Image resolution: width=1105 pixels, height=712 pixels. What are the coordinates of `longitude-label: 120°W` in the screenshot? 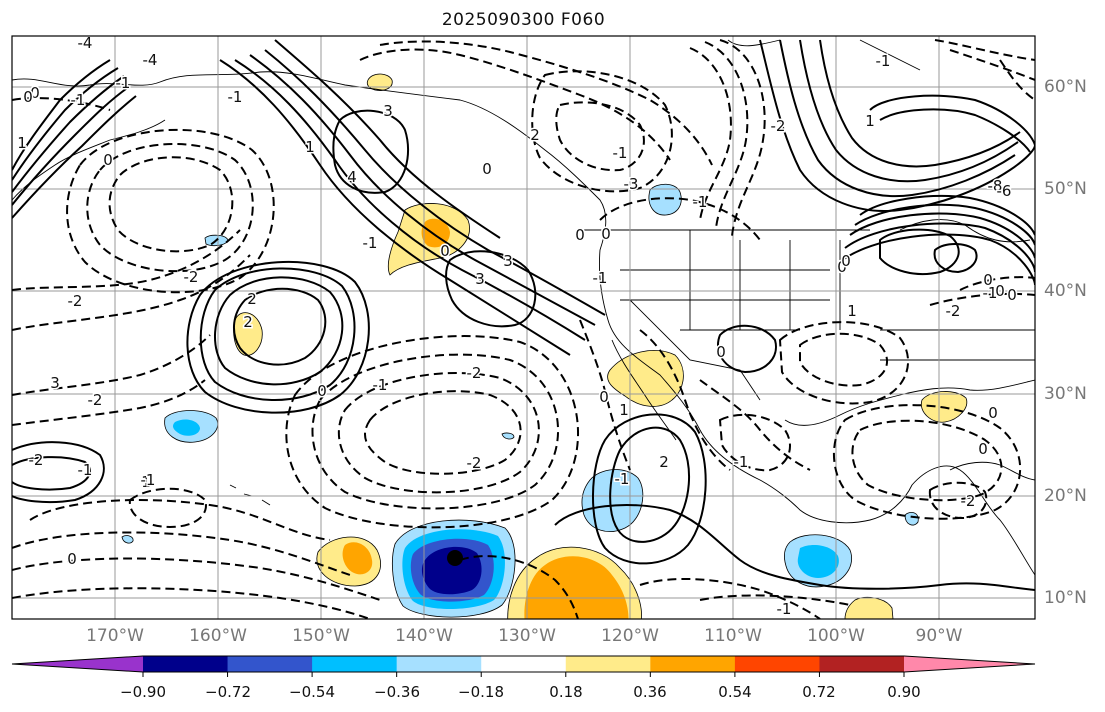 It's located at (630, 636).